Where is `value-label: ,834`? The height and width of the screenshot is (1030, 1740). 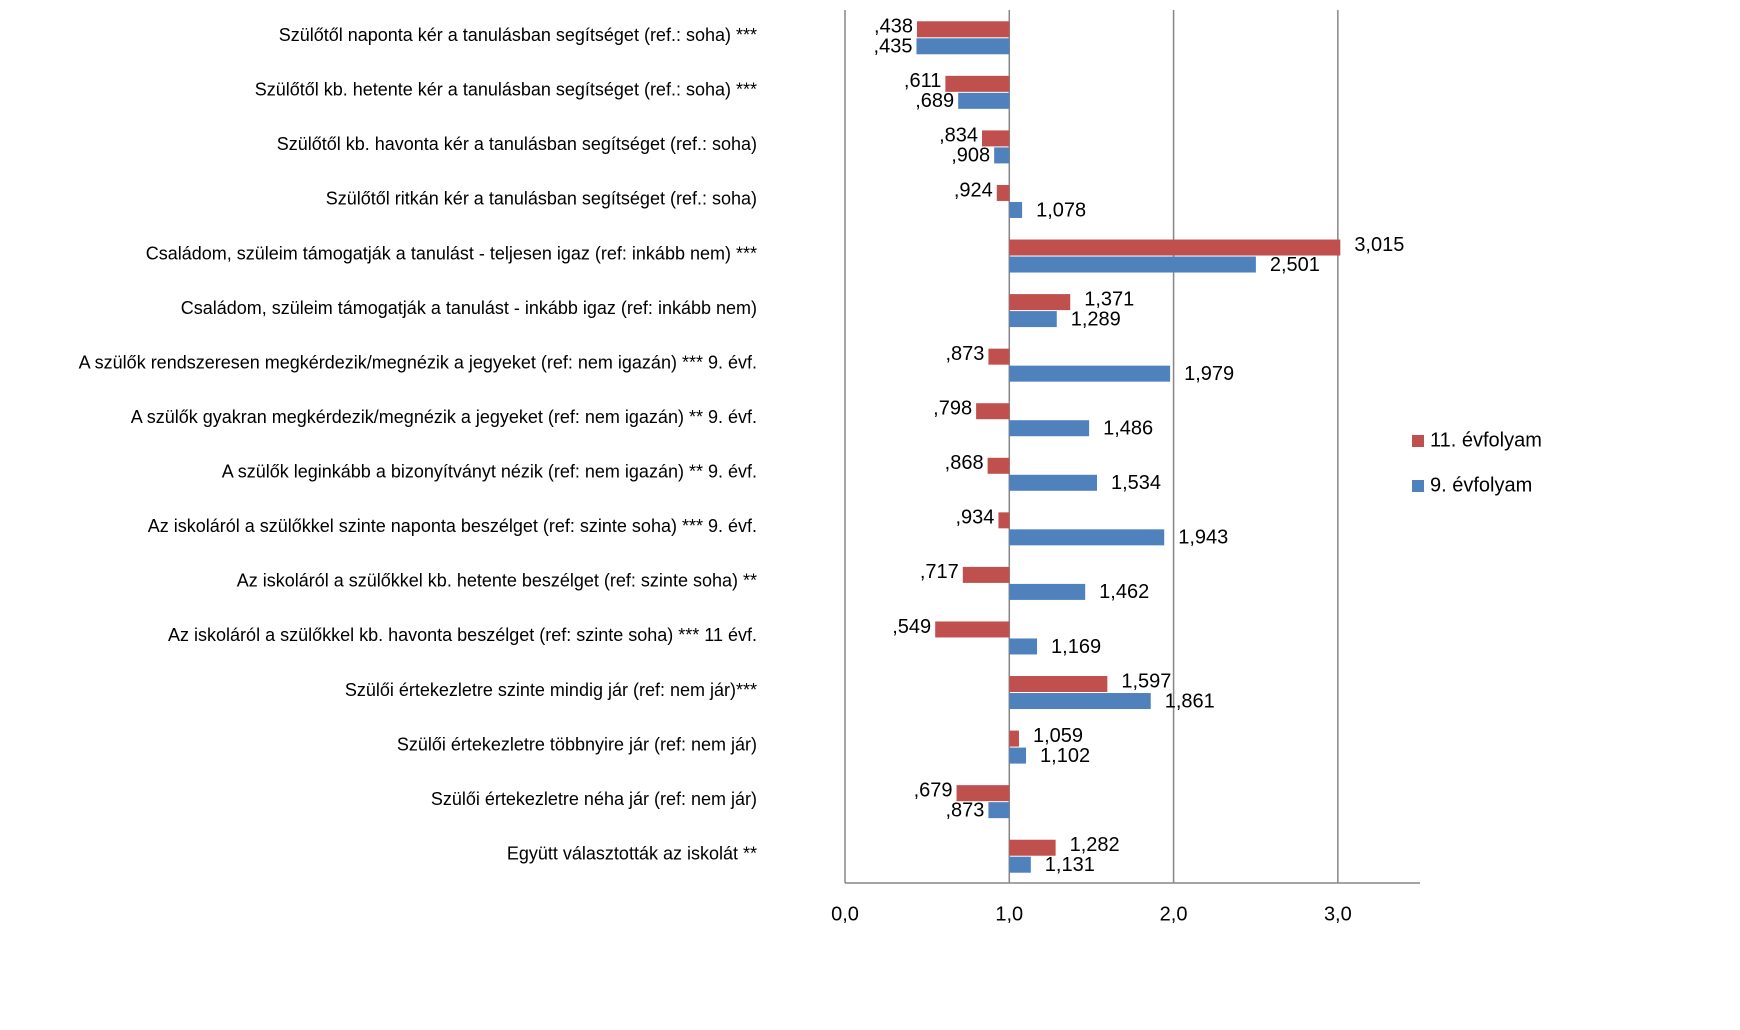
value-label: ,834 is located at coordinates (958, 136).